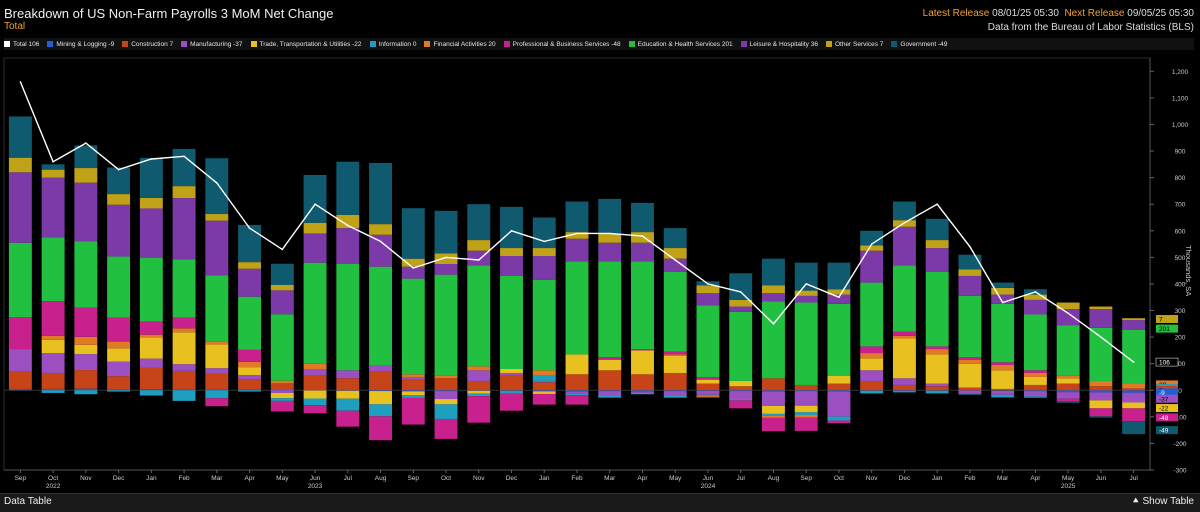 Image resolution: width=1200 pixels, height=512 pixels. Describe the element at coordinates (680, 44) in the screenshot. I see `legend-item-education-health-services: Education & Health Services 201` at that location.